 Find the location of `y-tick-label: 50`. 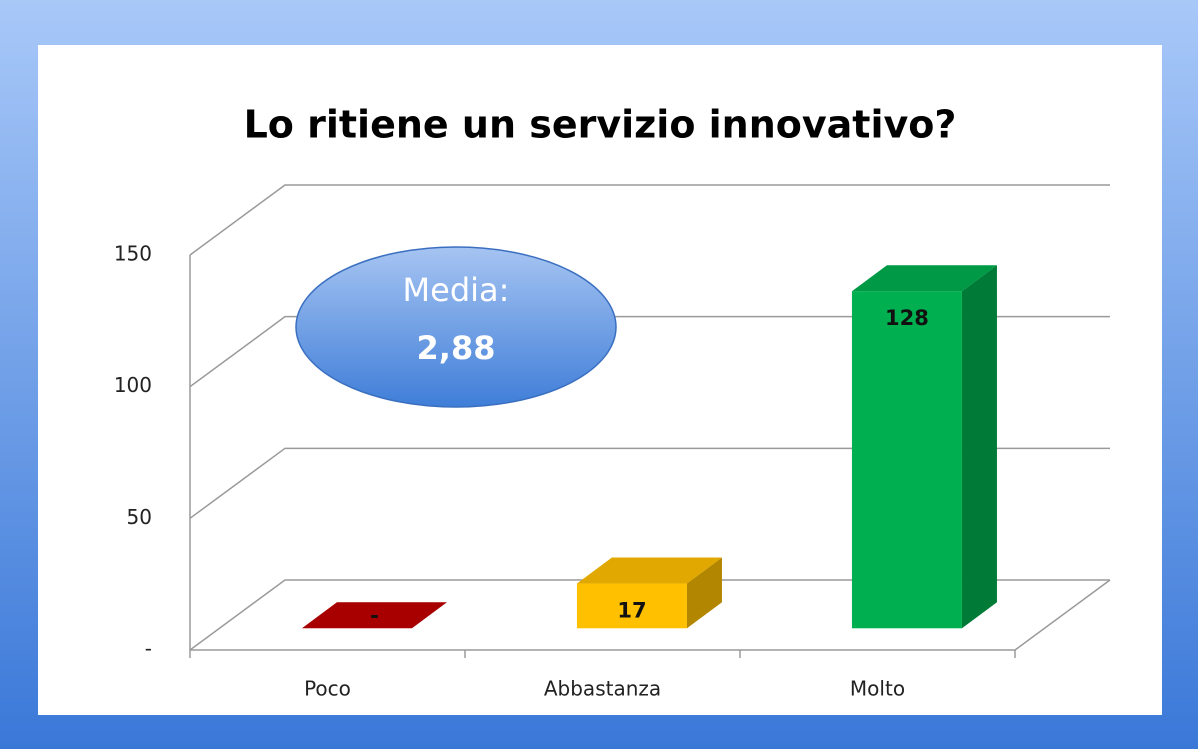

y-tick-label: 50 is located at coordinates (139, 517).